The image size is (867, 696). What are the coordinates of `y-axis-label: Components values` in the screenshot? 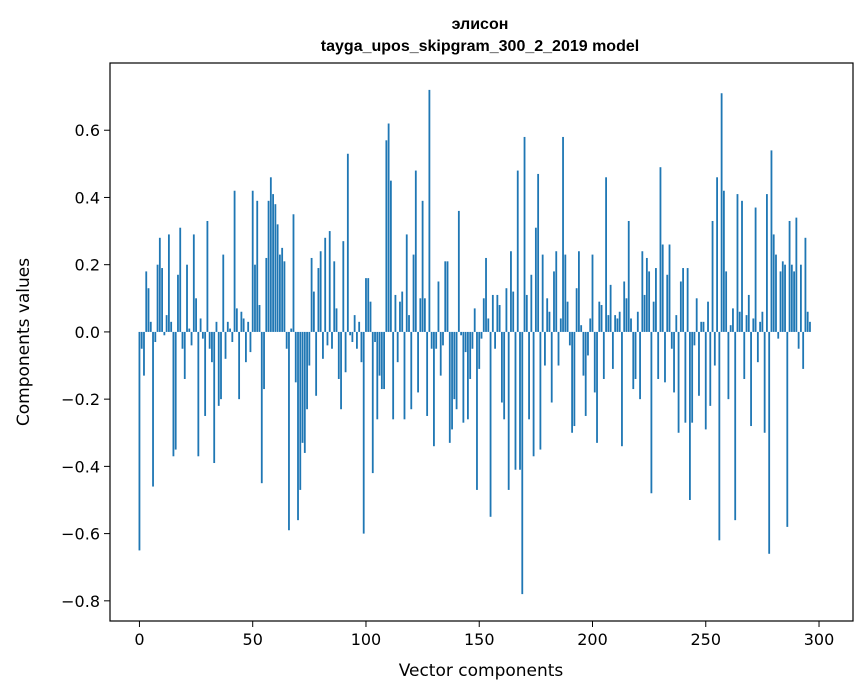 It's located at (24, 342).